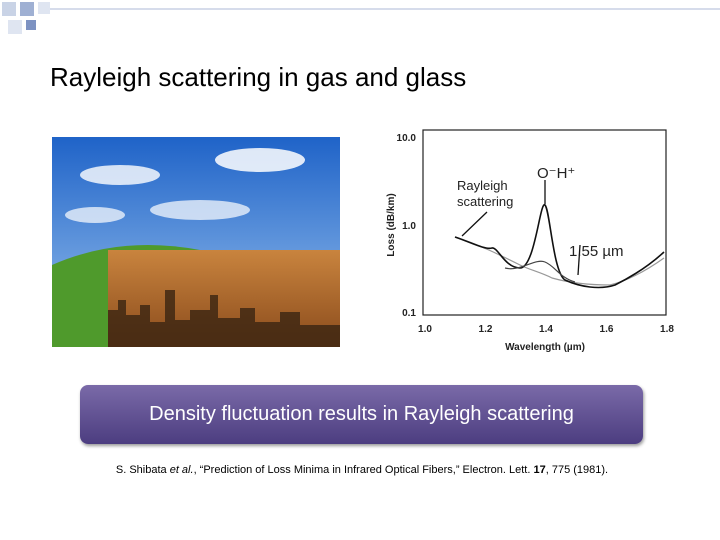  Describe the element at coordinates (391, 224) in the screenshot. I see `y-axis-label: Loss (dB/km)` at that location.